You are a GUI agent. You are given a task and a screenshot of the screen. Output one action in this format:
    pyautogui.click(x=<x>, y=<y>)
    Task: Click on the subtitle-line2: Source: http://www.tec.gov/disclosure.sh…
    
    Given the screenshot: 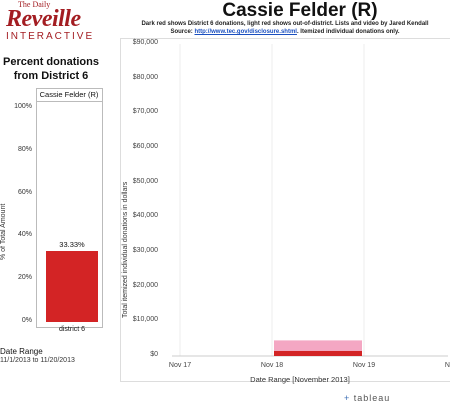 What is the action you would take?
    pyautogui.click(x=285, y=32)
    